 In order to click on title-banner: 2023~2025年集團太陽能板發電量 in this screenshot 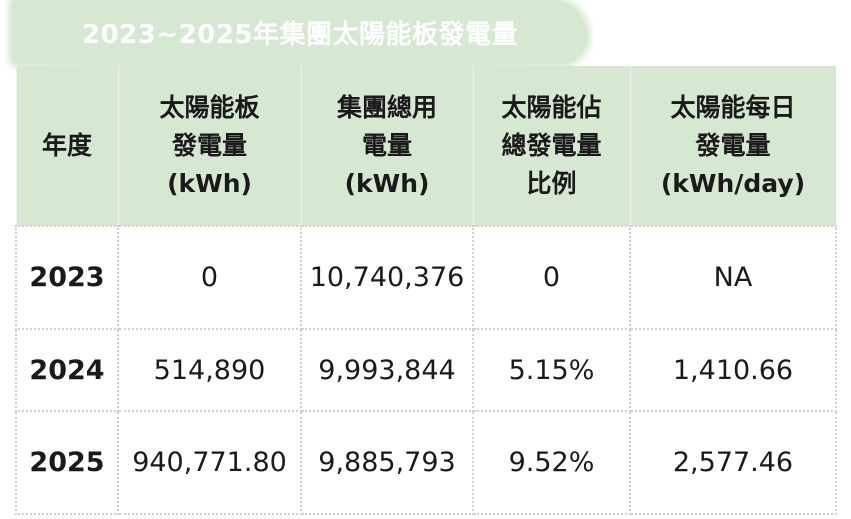, I will do `click(299, 32)`.